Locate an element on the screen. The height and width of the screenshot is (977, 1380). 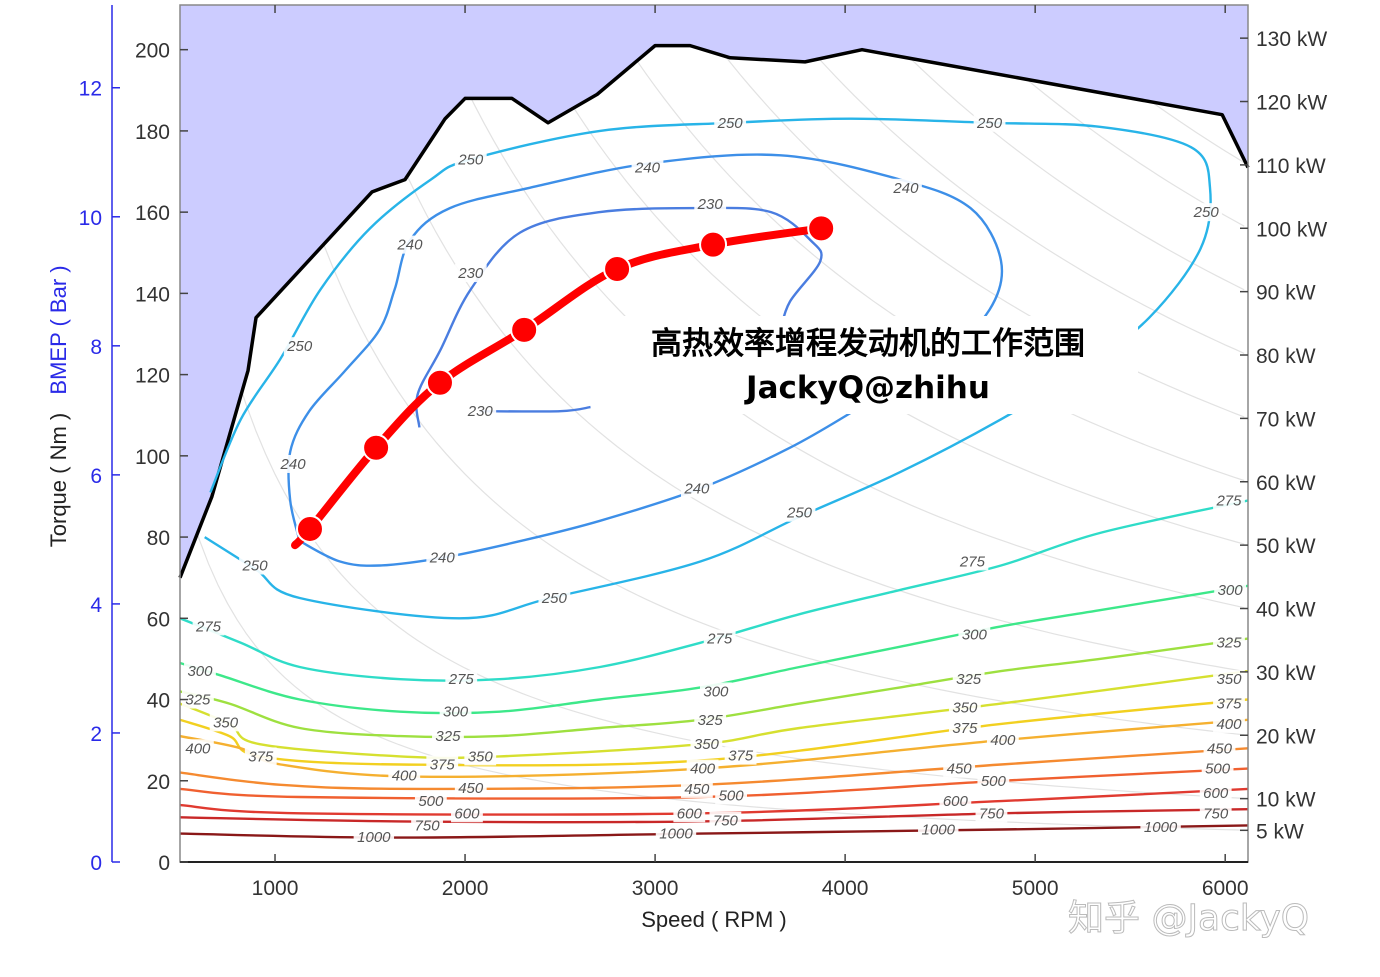
power-tick-label: 120 kW is located at coordinates (1291, 103).